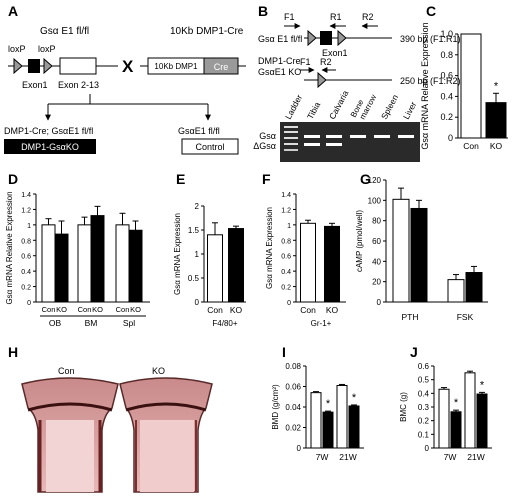 The image size is (520, 503). I want to click on y-tick-label: 0.3, so click(424, 407).